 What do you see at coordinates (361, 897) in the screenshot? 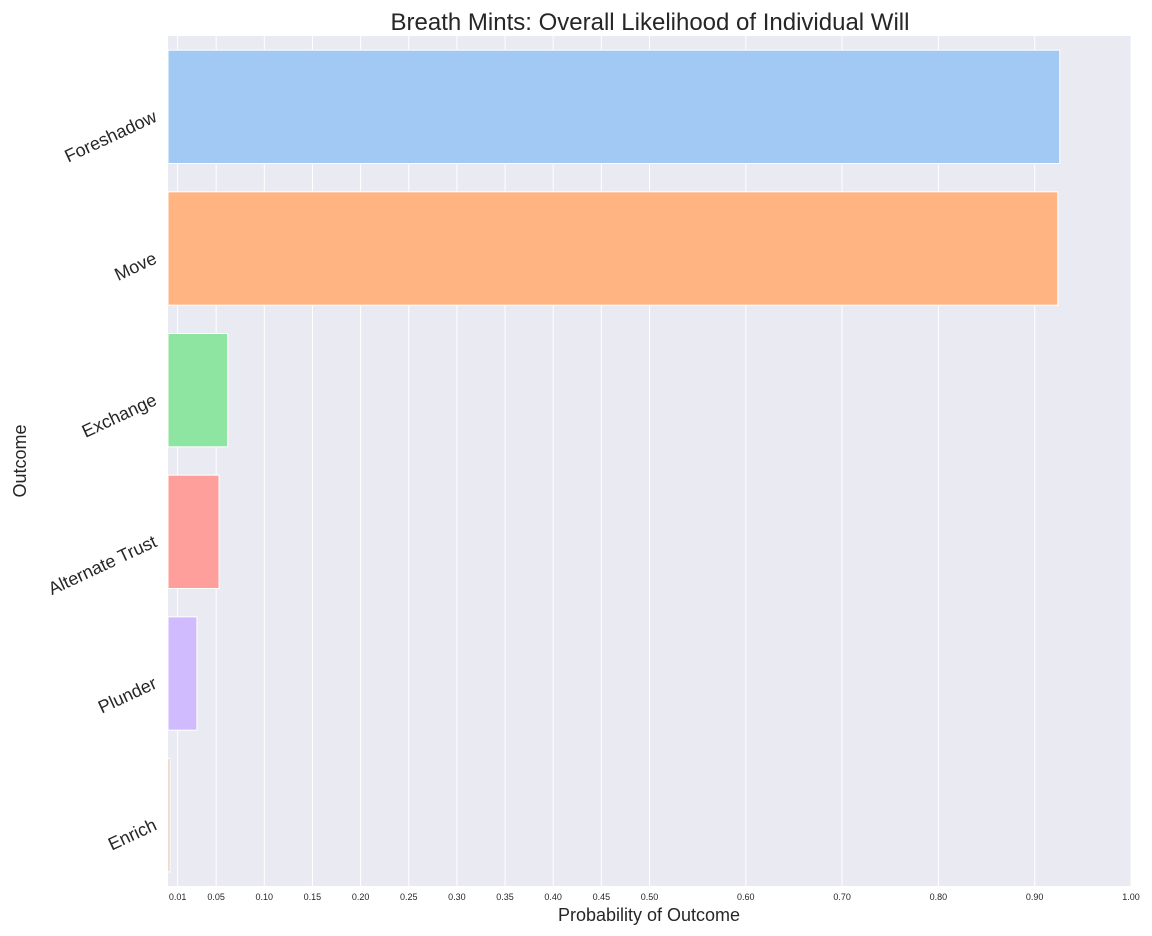
I see `x-tick-label: 0.20` at bounding box center [361, 897].